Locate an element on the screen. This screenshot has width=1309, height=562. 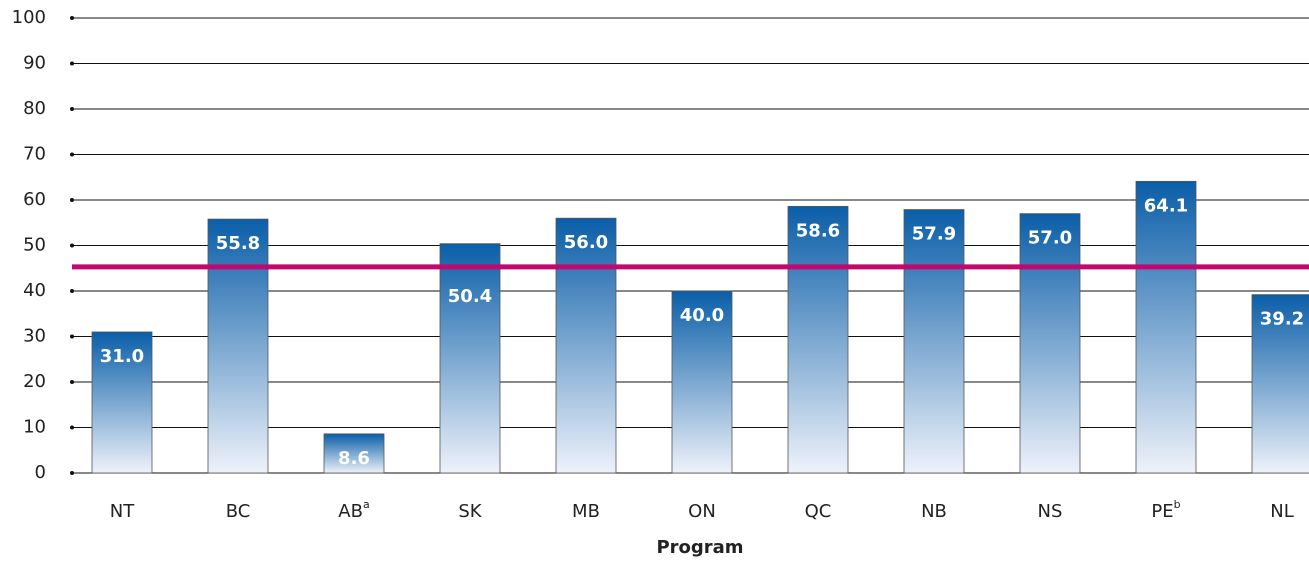
x-tick-label: PEb is located at coordinates (1165, 510).